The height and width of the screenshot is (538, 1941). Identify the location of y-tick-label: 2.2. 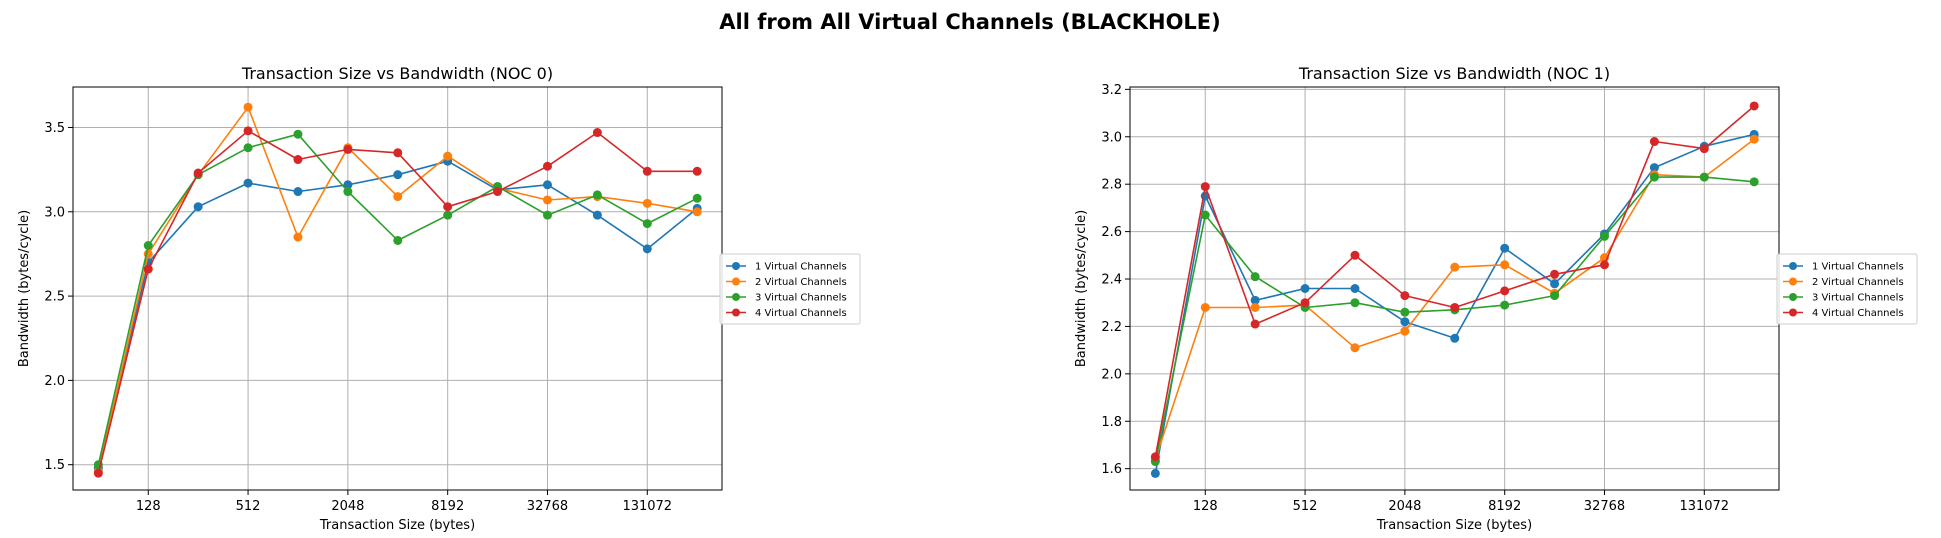
(1111, 327).